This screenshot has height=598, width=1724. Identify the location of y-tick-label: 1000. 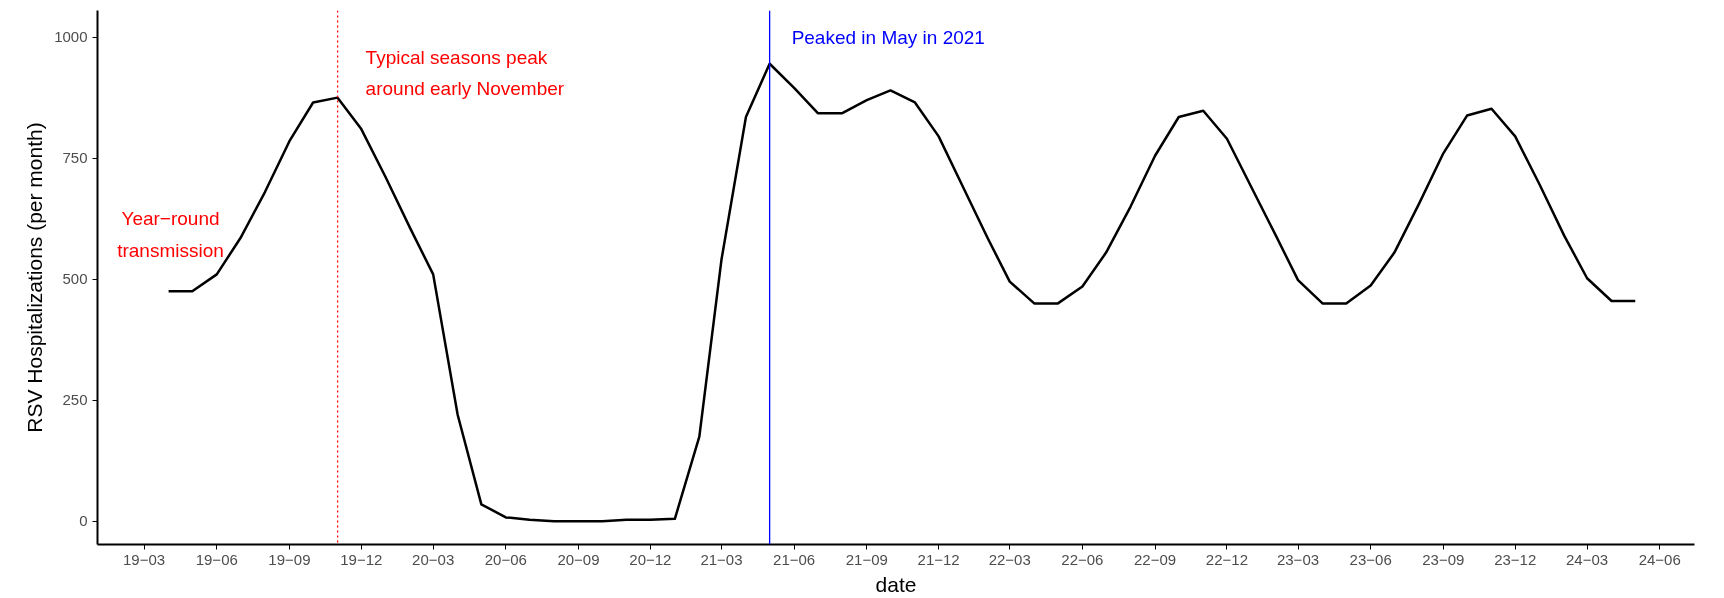
(71, 37).